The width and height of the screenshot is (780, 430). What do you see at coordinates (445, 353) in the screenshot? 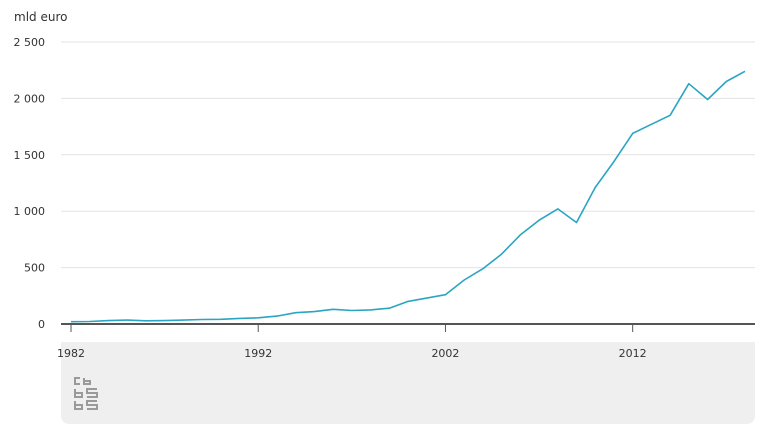
I see `x-tick-label: 2002` at bounding box center [445, 353].